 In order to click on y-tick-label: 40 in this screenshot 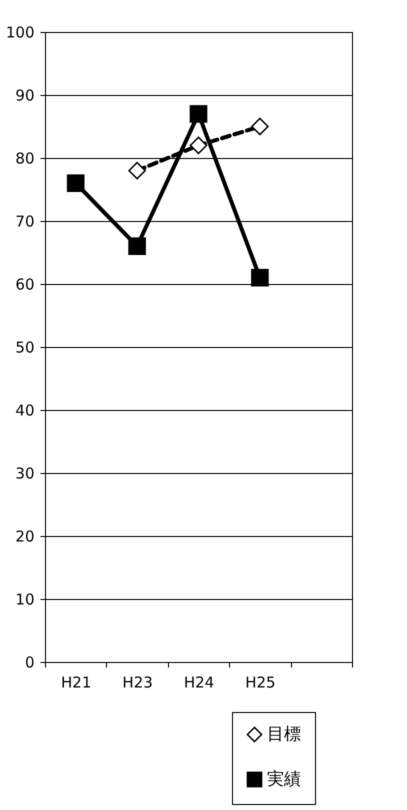, I will do `click(24, 411)`.